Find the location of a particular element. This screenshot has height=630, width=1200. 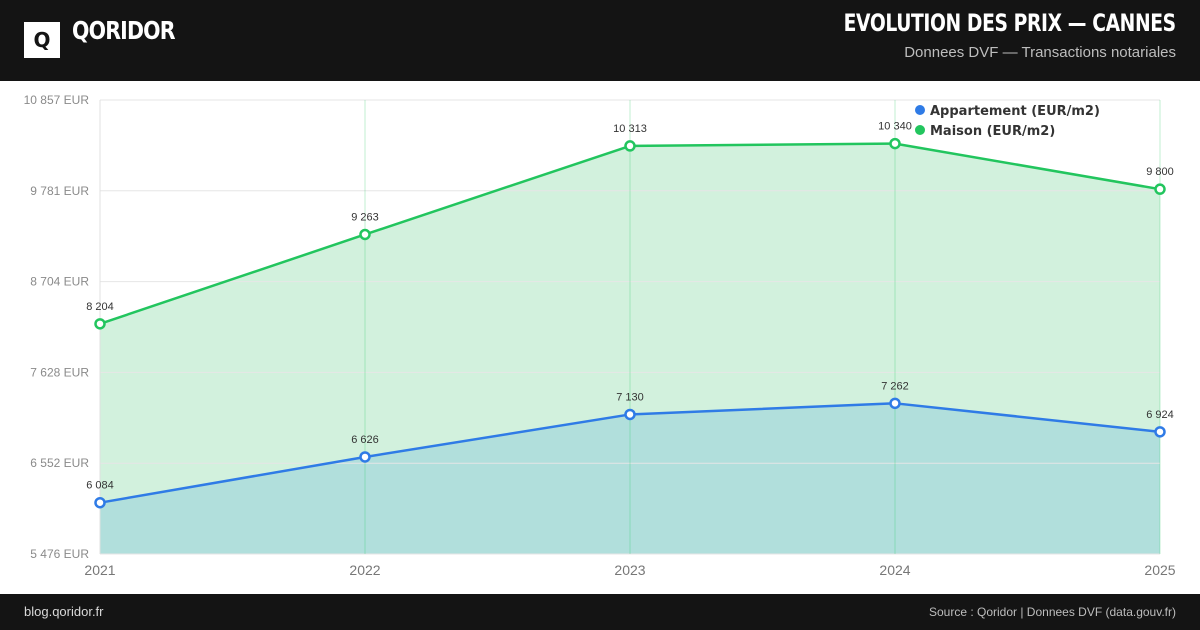

legend-label: Appartement (EUR/m2) is located at coordinates (1015, 111).